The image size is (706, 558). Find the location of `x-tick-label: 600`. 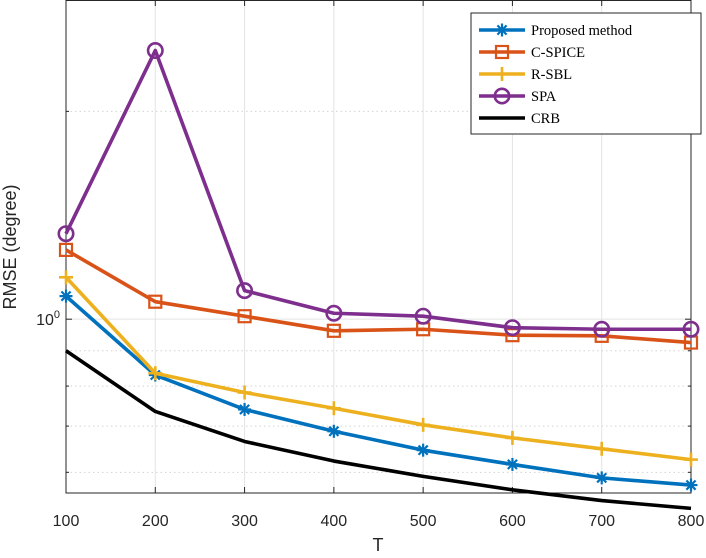

x-tick-label: 600 is located at coordinates (512, 521).